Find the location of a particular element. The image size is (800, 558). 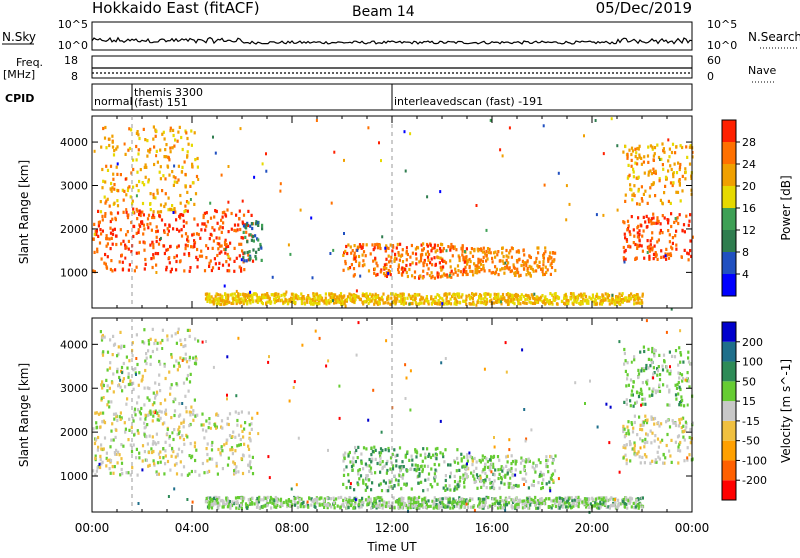

cpid-segment-label: interleavedscan (fast) -191 is located at coordinates (468, 101).